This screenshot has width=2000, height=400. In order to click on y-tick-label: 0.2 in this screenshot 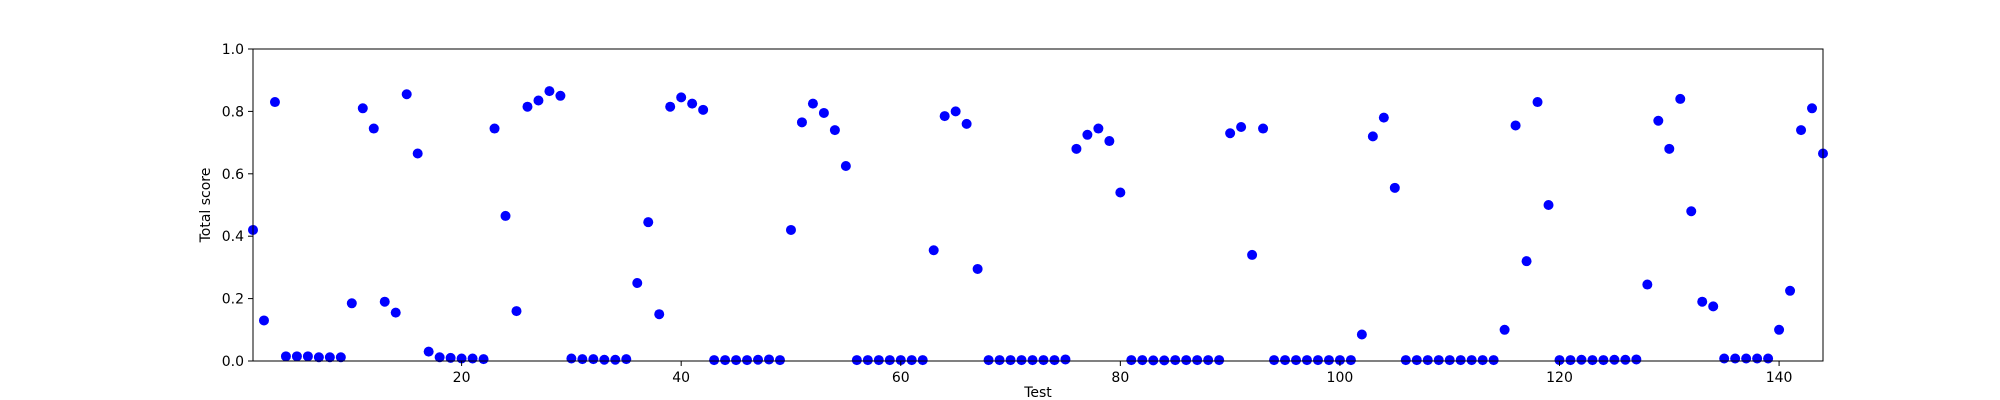, I will do `click(233, 300)`.